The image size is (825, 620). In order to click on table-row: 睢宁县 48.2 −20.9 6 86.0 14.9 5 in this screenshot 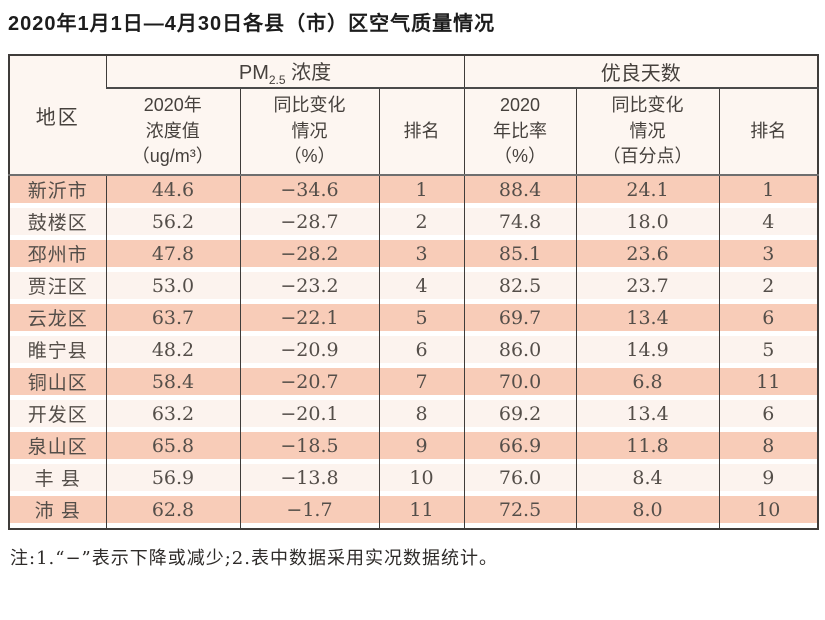, I will do `click(414, 352)`.